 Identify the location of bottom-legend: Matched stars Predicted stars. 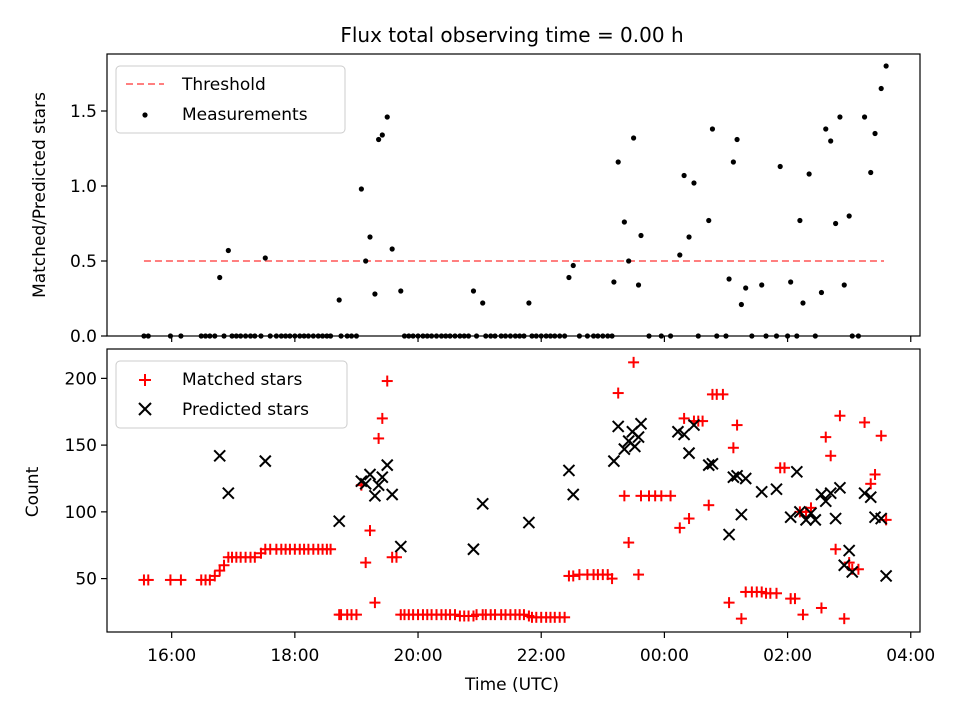
(231, 394).